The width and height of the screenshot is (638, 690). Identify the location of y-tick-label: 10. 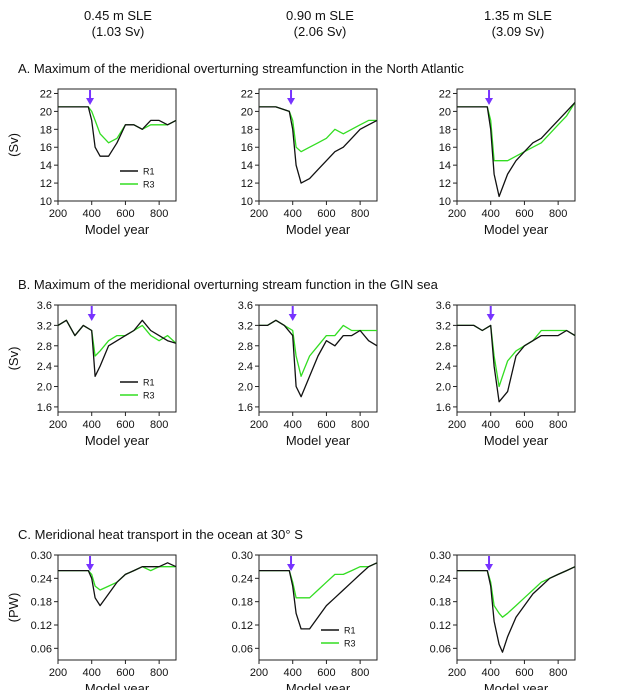
(46, 202).